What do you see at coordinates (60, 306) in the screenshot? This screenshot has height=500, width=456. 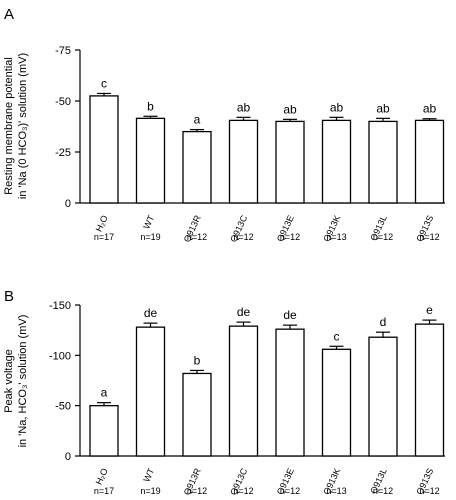 I see `y-tick-label: -150` at bounding box center [60, 306].